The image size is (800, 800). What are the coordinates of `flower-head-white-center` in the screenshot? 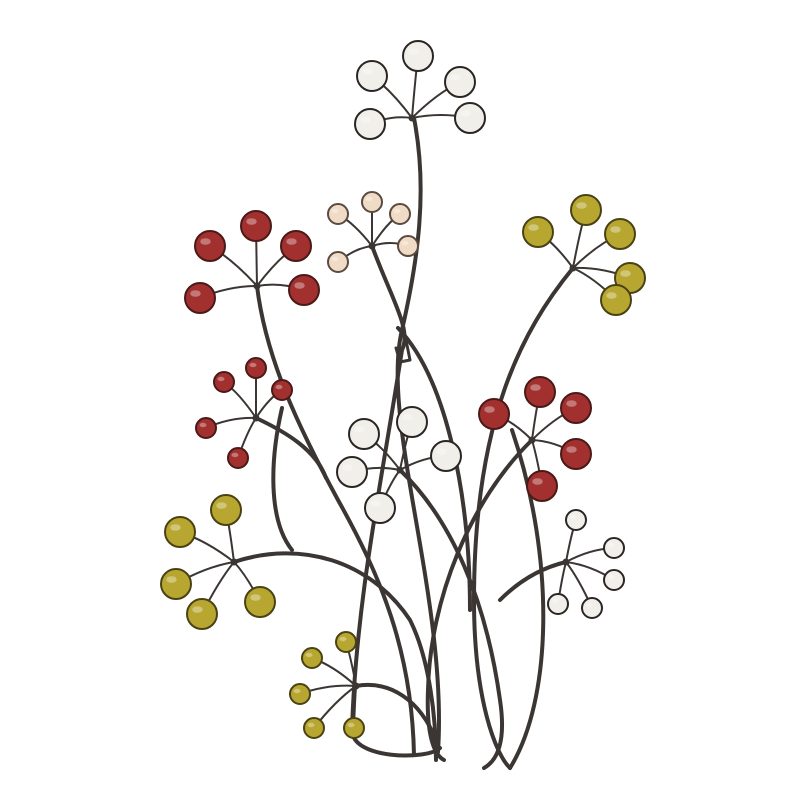 It's located at (399, 465).